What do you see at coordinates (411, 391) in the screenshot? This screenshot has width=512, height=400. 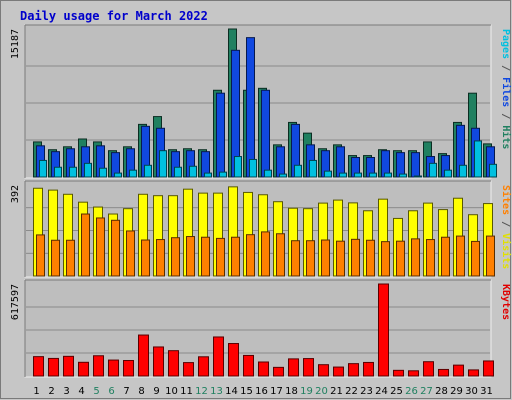 I see `x-tick-day-26: 26` at bounding box center [411, 391].